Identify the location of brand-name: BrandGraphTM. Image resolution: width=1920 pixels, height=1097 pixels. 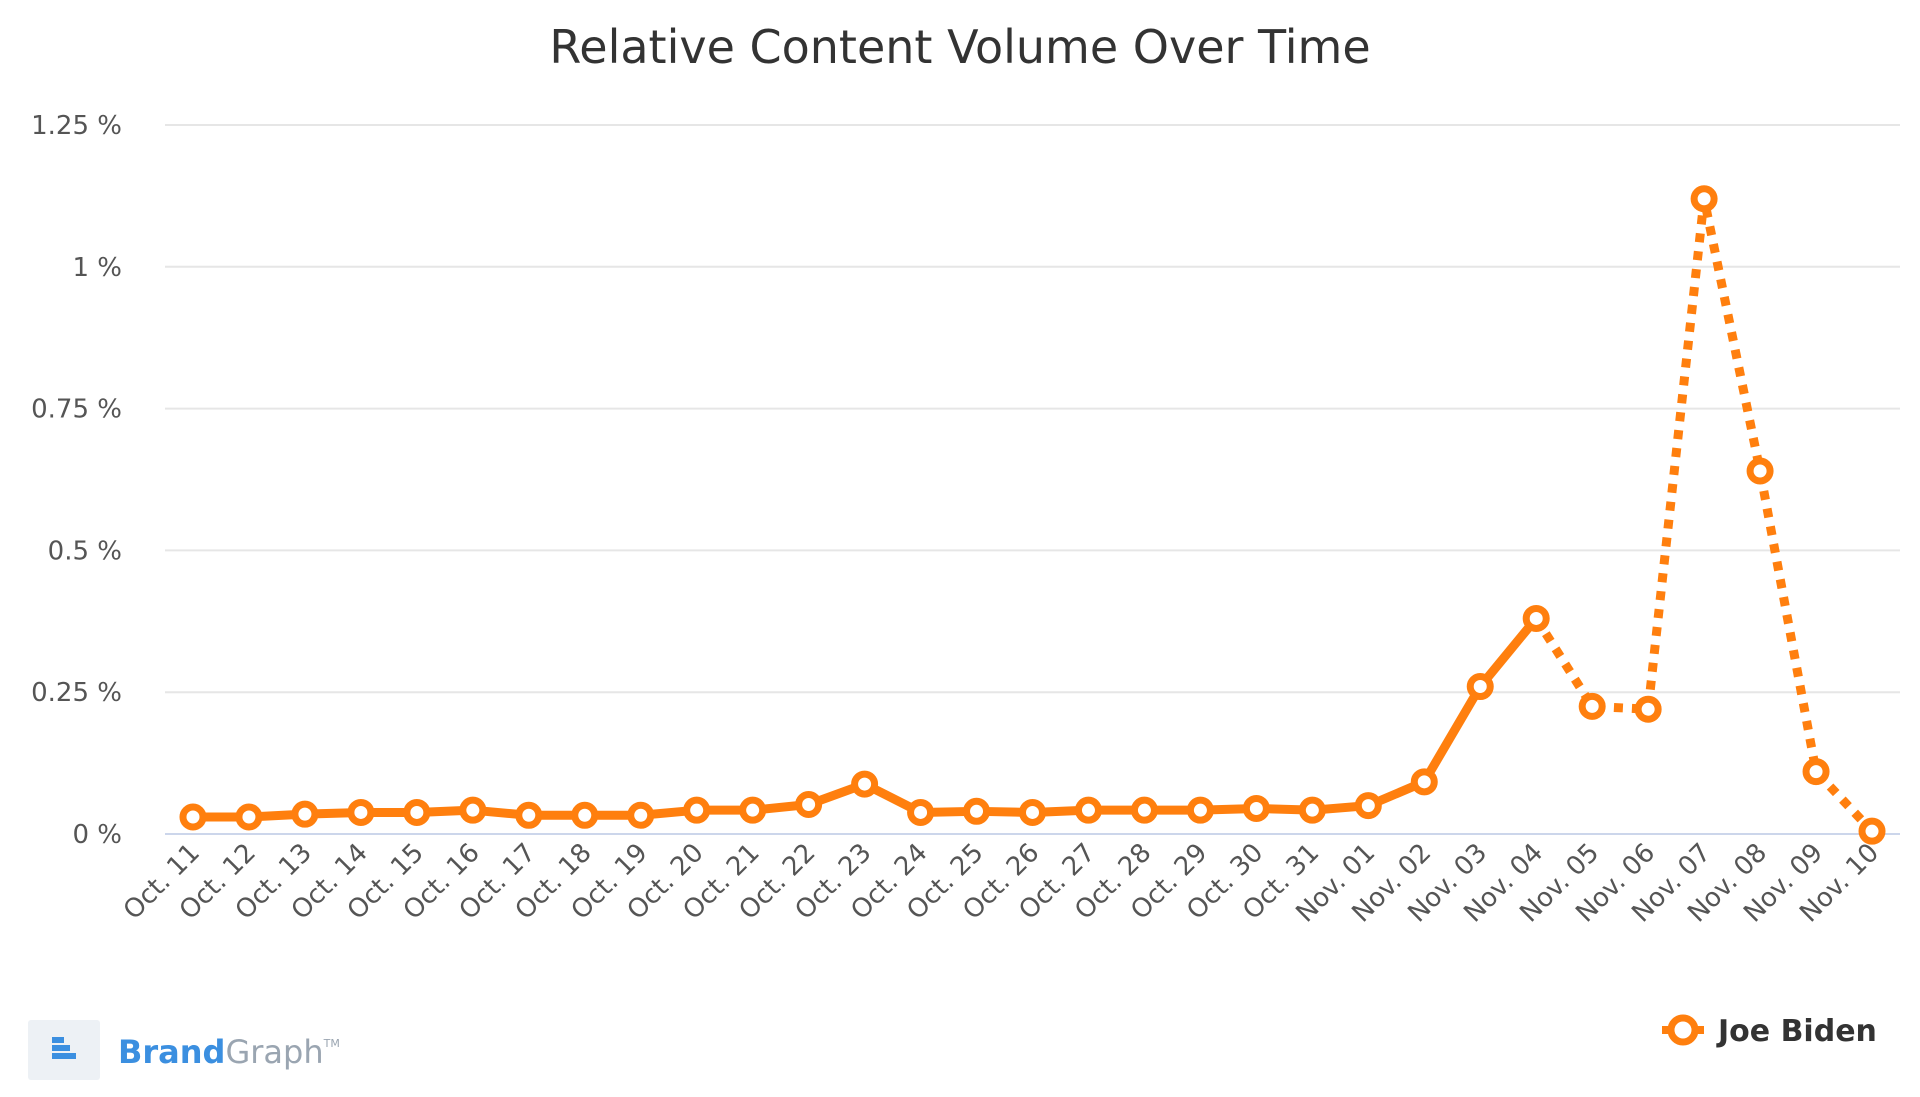
(229, 1052).